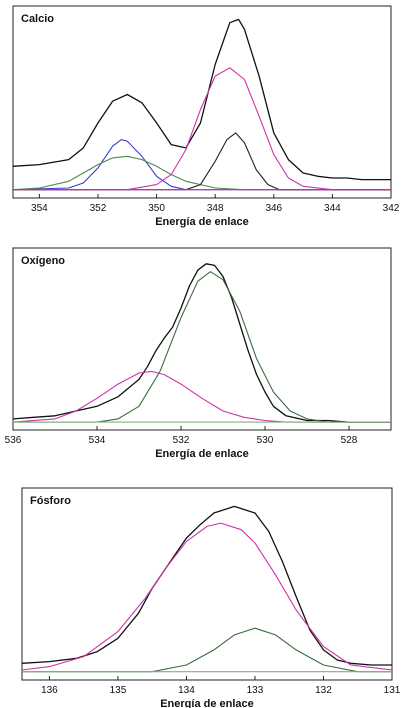 The width and height of the screenshot is (404, 708). What do you see at coordinates (273, 208) in the screenshot?
I see `x-tick-label: 346` at bounding box center [273, 208].